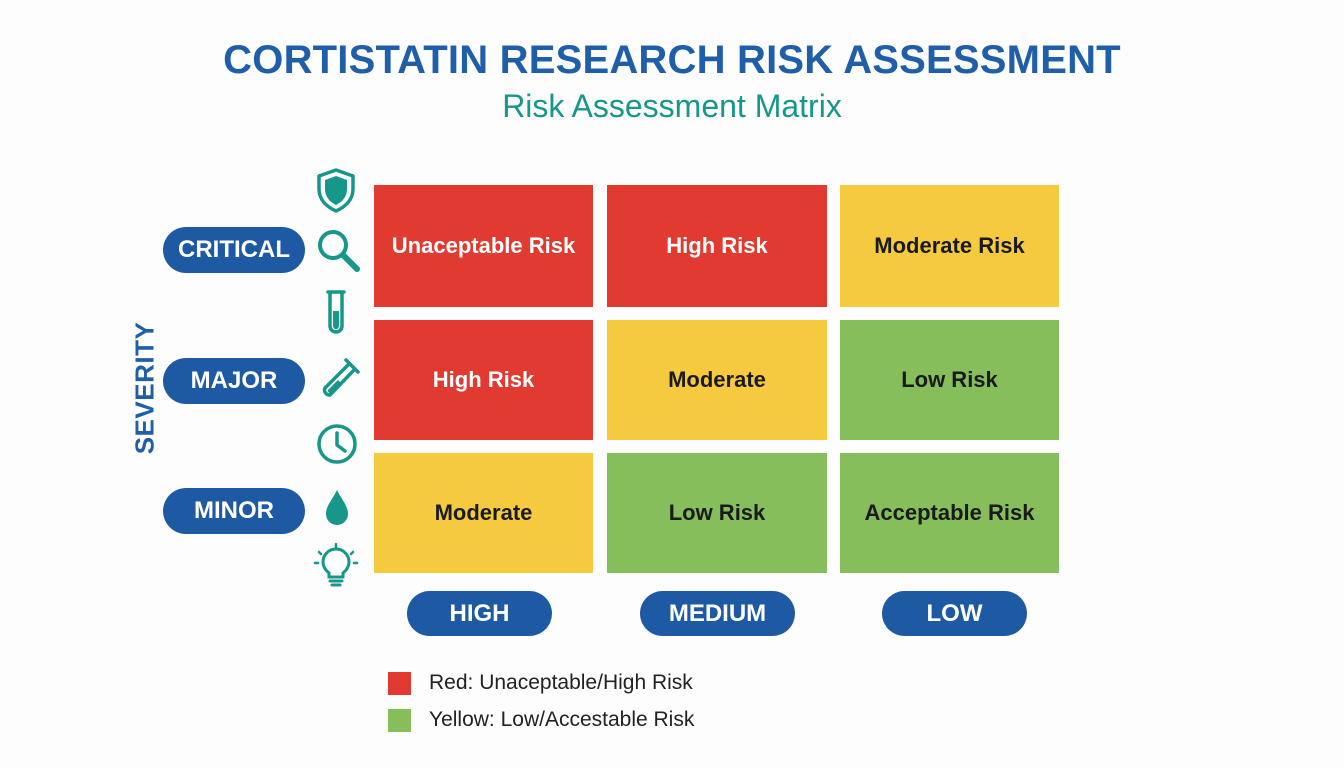 This screenshot has height=768, width=1344. I want to click on matrix-cell-critical-high: Unaceptable Risk, so click(483, 246).